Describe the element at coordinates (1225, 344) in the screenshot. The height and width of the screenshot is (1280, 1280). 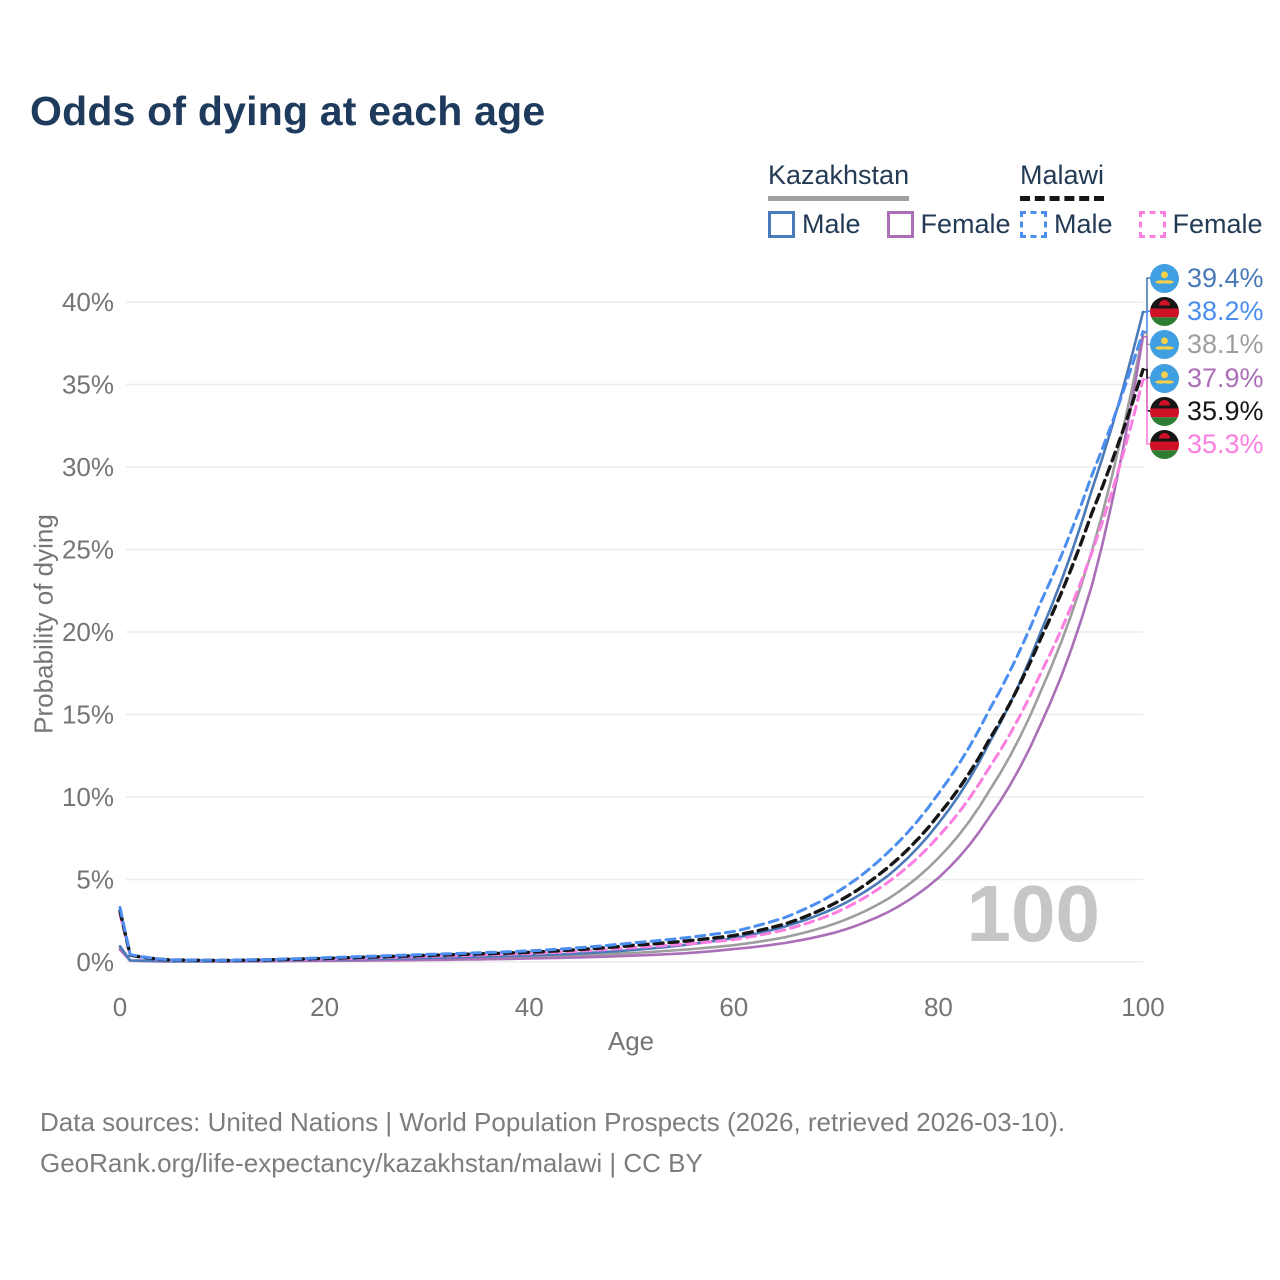
I see `end-label-value: 38.1%` at that location.